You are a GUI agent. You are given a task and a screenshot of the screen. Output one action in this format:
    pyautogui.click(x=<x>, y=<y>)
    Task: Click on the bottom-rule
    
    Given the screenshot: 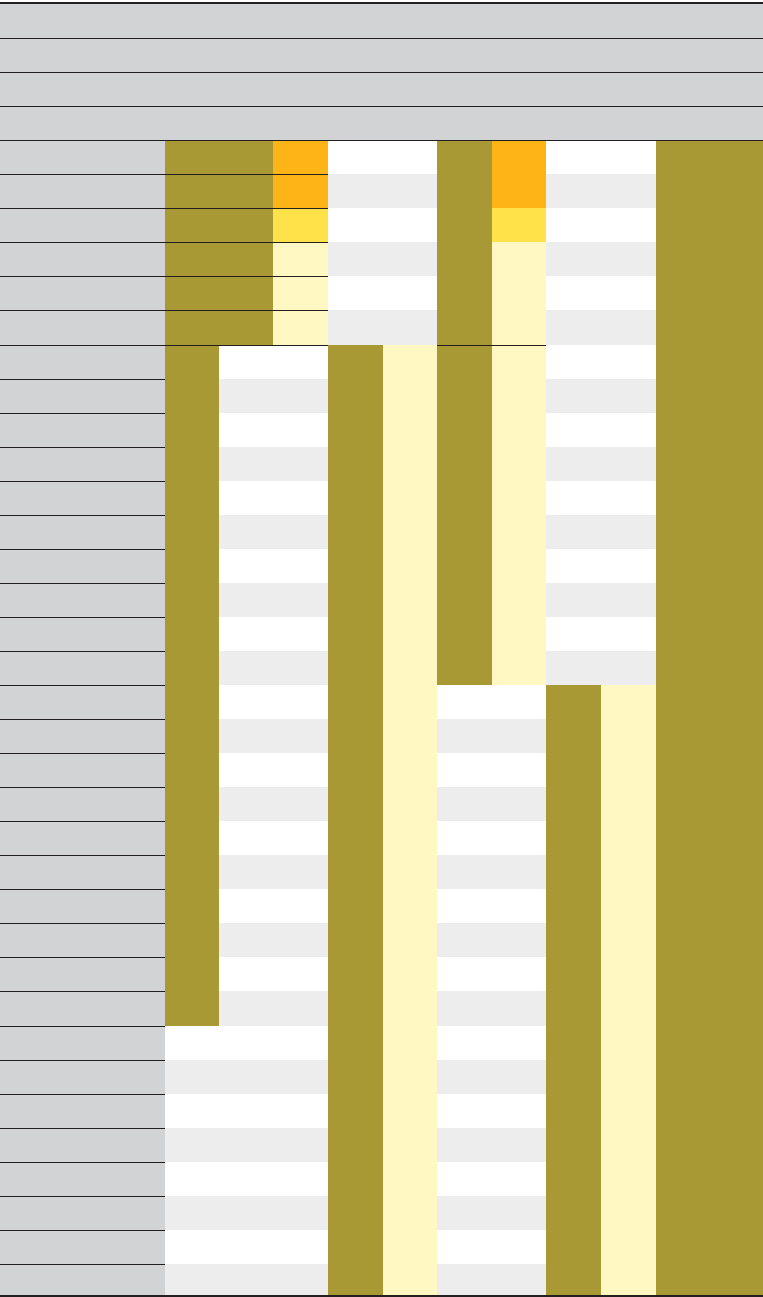 What is the action you would take?
    pyautogui.click(x=381, y=1296)
    